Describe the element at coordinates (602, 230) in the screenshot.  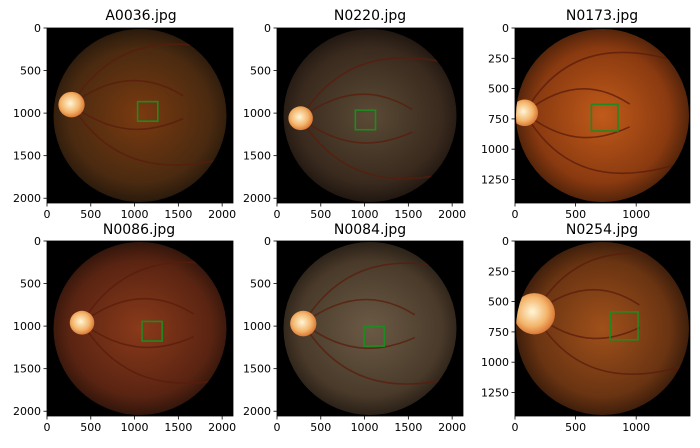
I see `panel-6-title: N0254.jpg` at that location.